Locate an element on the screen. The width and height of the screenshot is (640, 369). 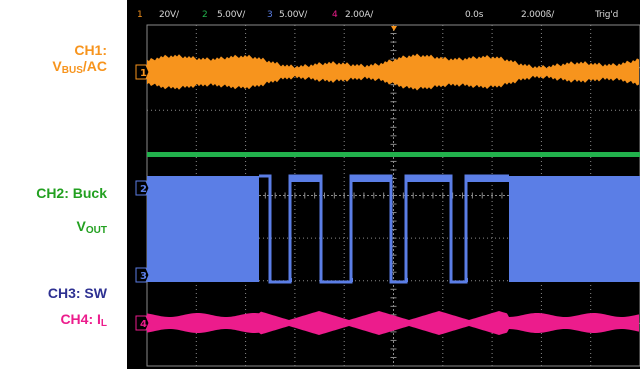
ch3-label: CH3: SW is located at coordinates (77, 293).